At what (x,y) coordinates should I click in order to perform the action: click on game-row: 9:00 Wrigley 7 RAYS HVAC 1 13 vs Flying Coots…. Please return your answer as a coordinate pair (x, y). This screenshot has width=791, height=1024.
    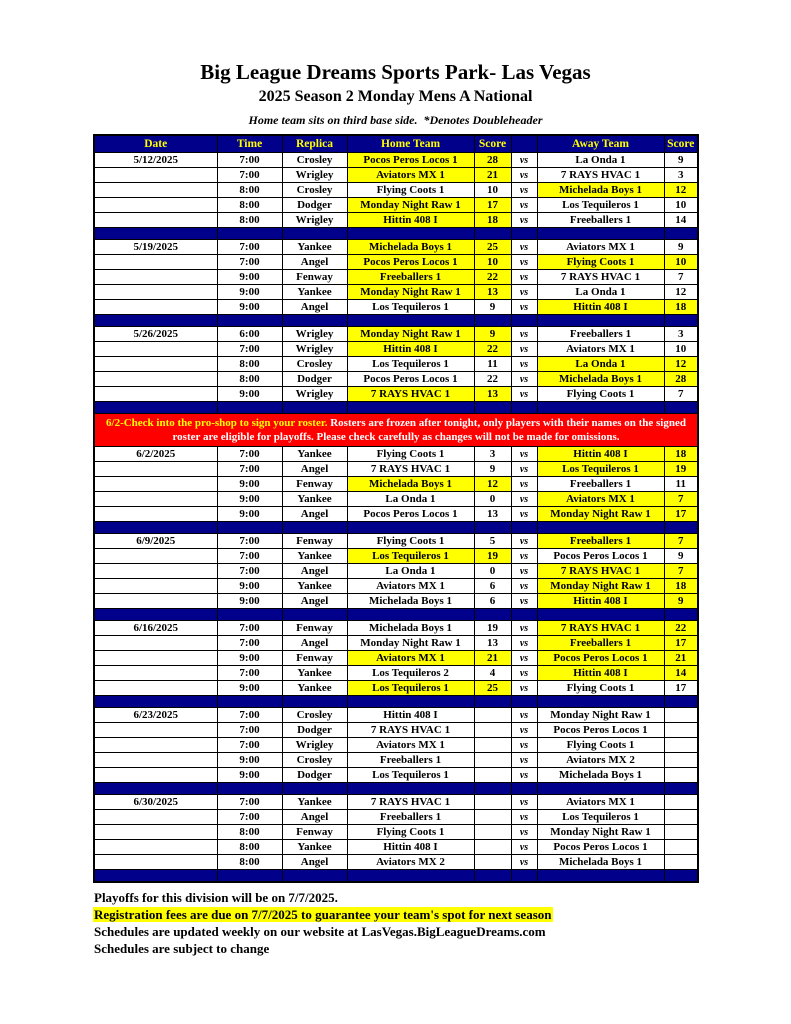
    Looking at the image, I should click on (396, 394).